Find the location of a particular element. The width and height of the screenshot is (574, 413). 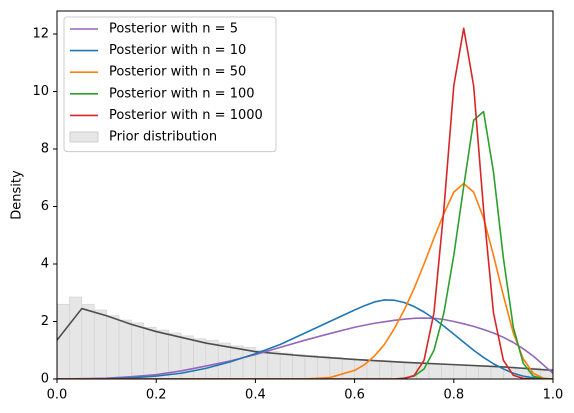

x-tick-label: 0.0 is located at coordinates (57, 395).